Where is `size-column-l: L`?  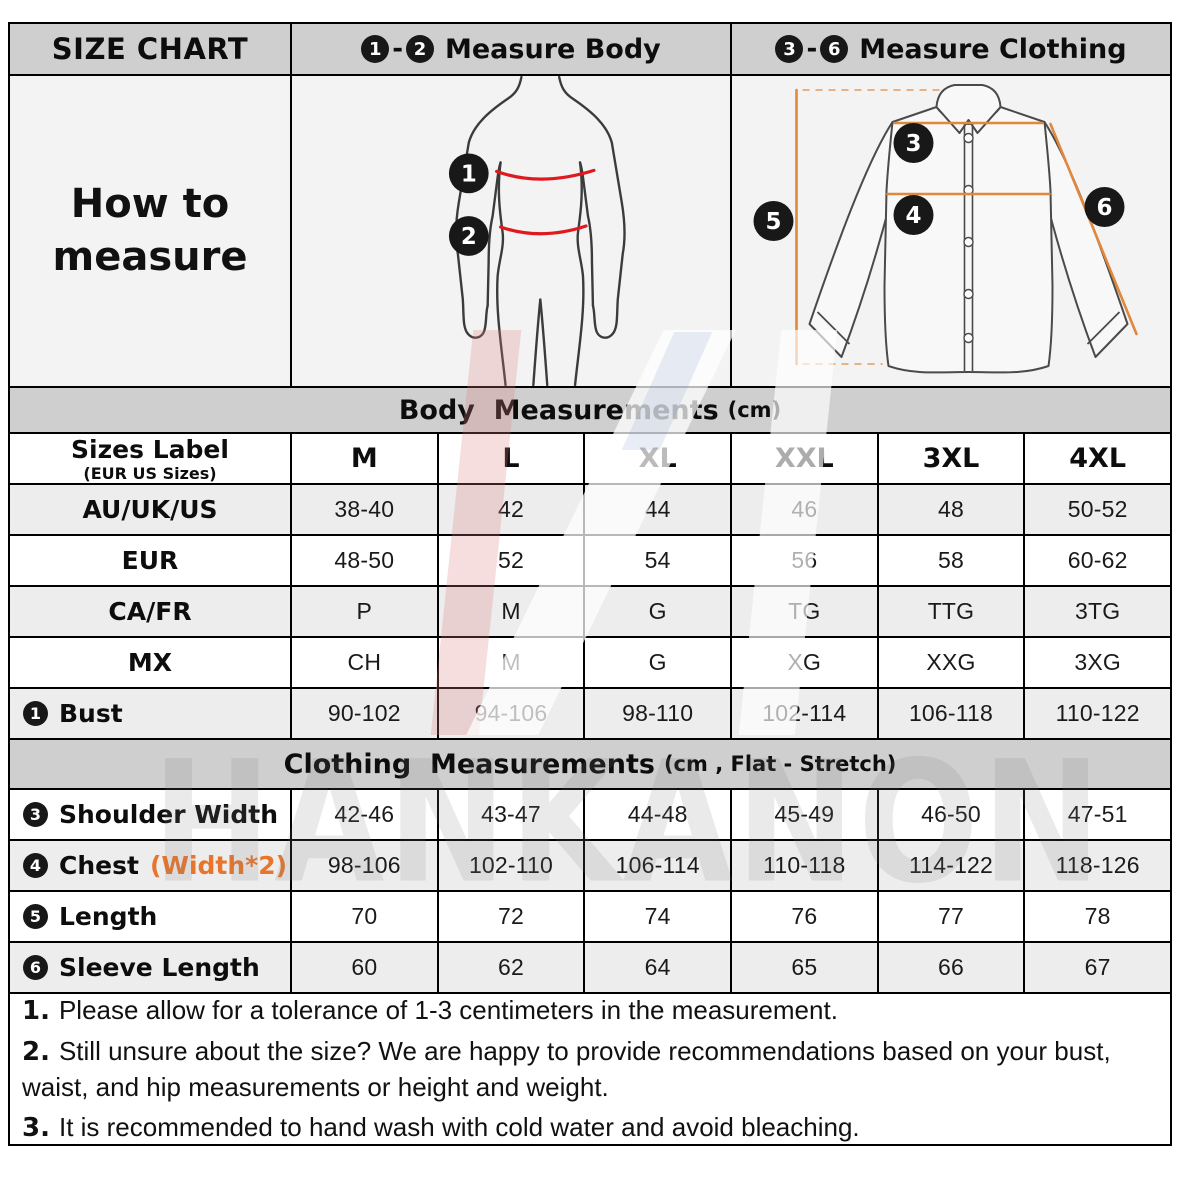
size-column-l: L is located at coordinates (511, 458).